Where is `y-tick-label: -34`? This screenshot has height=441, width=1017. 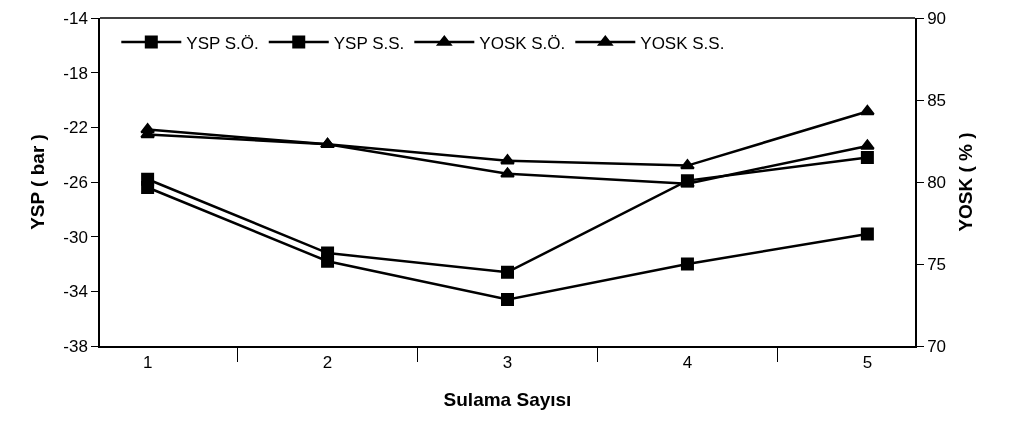 y-tick-label: -34 is located at coordinates (75, 292).